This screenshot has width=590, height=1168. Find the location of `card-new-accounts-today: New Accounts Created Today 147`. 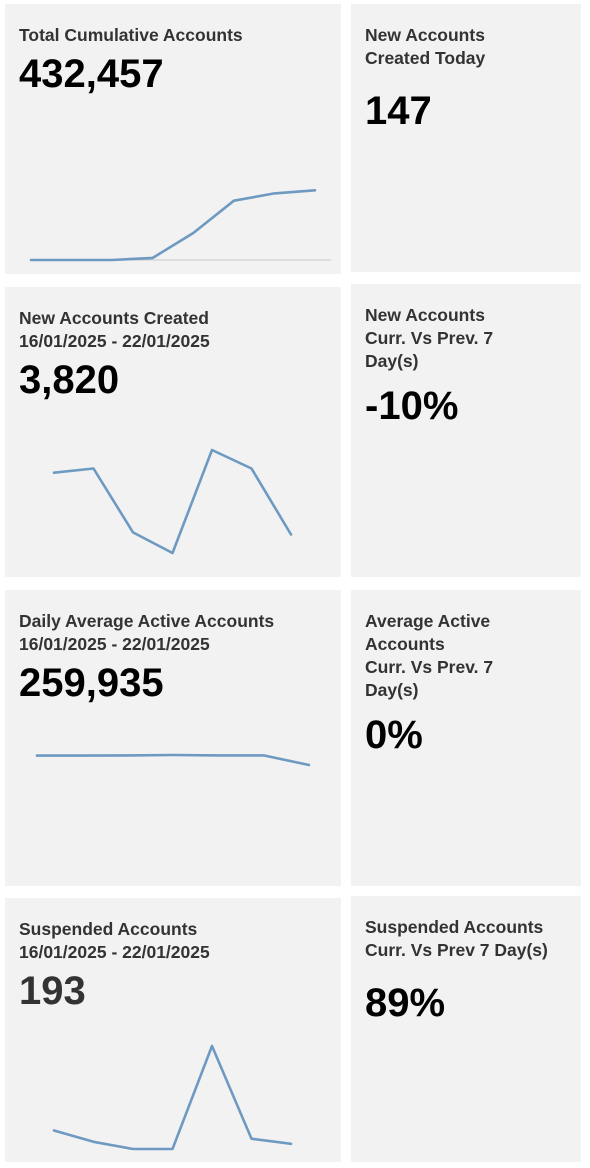

card-new-accounts-today: New Accounts Created Today 147 is located at coordinates (466, 138).